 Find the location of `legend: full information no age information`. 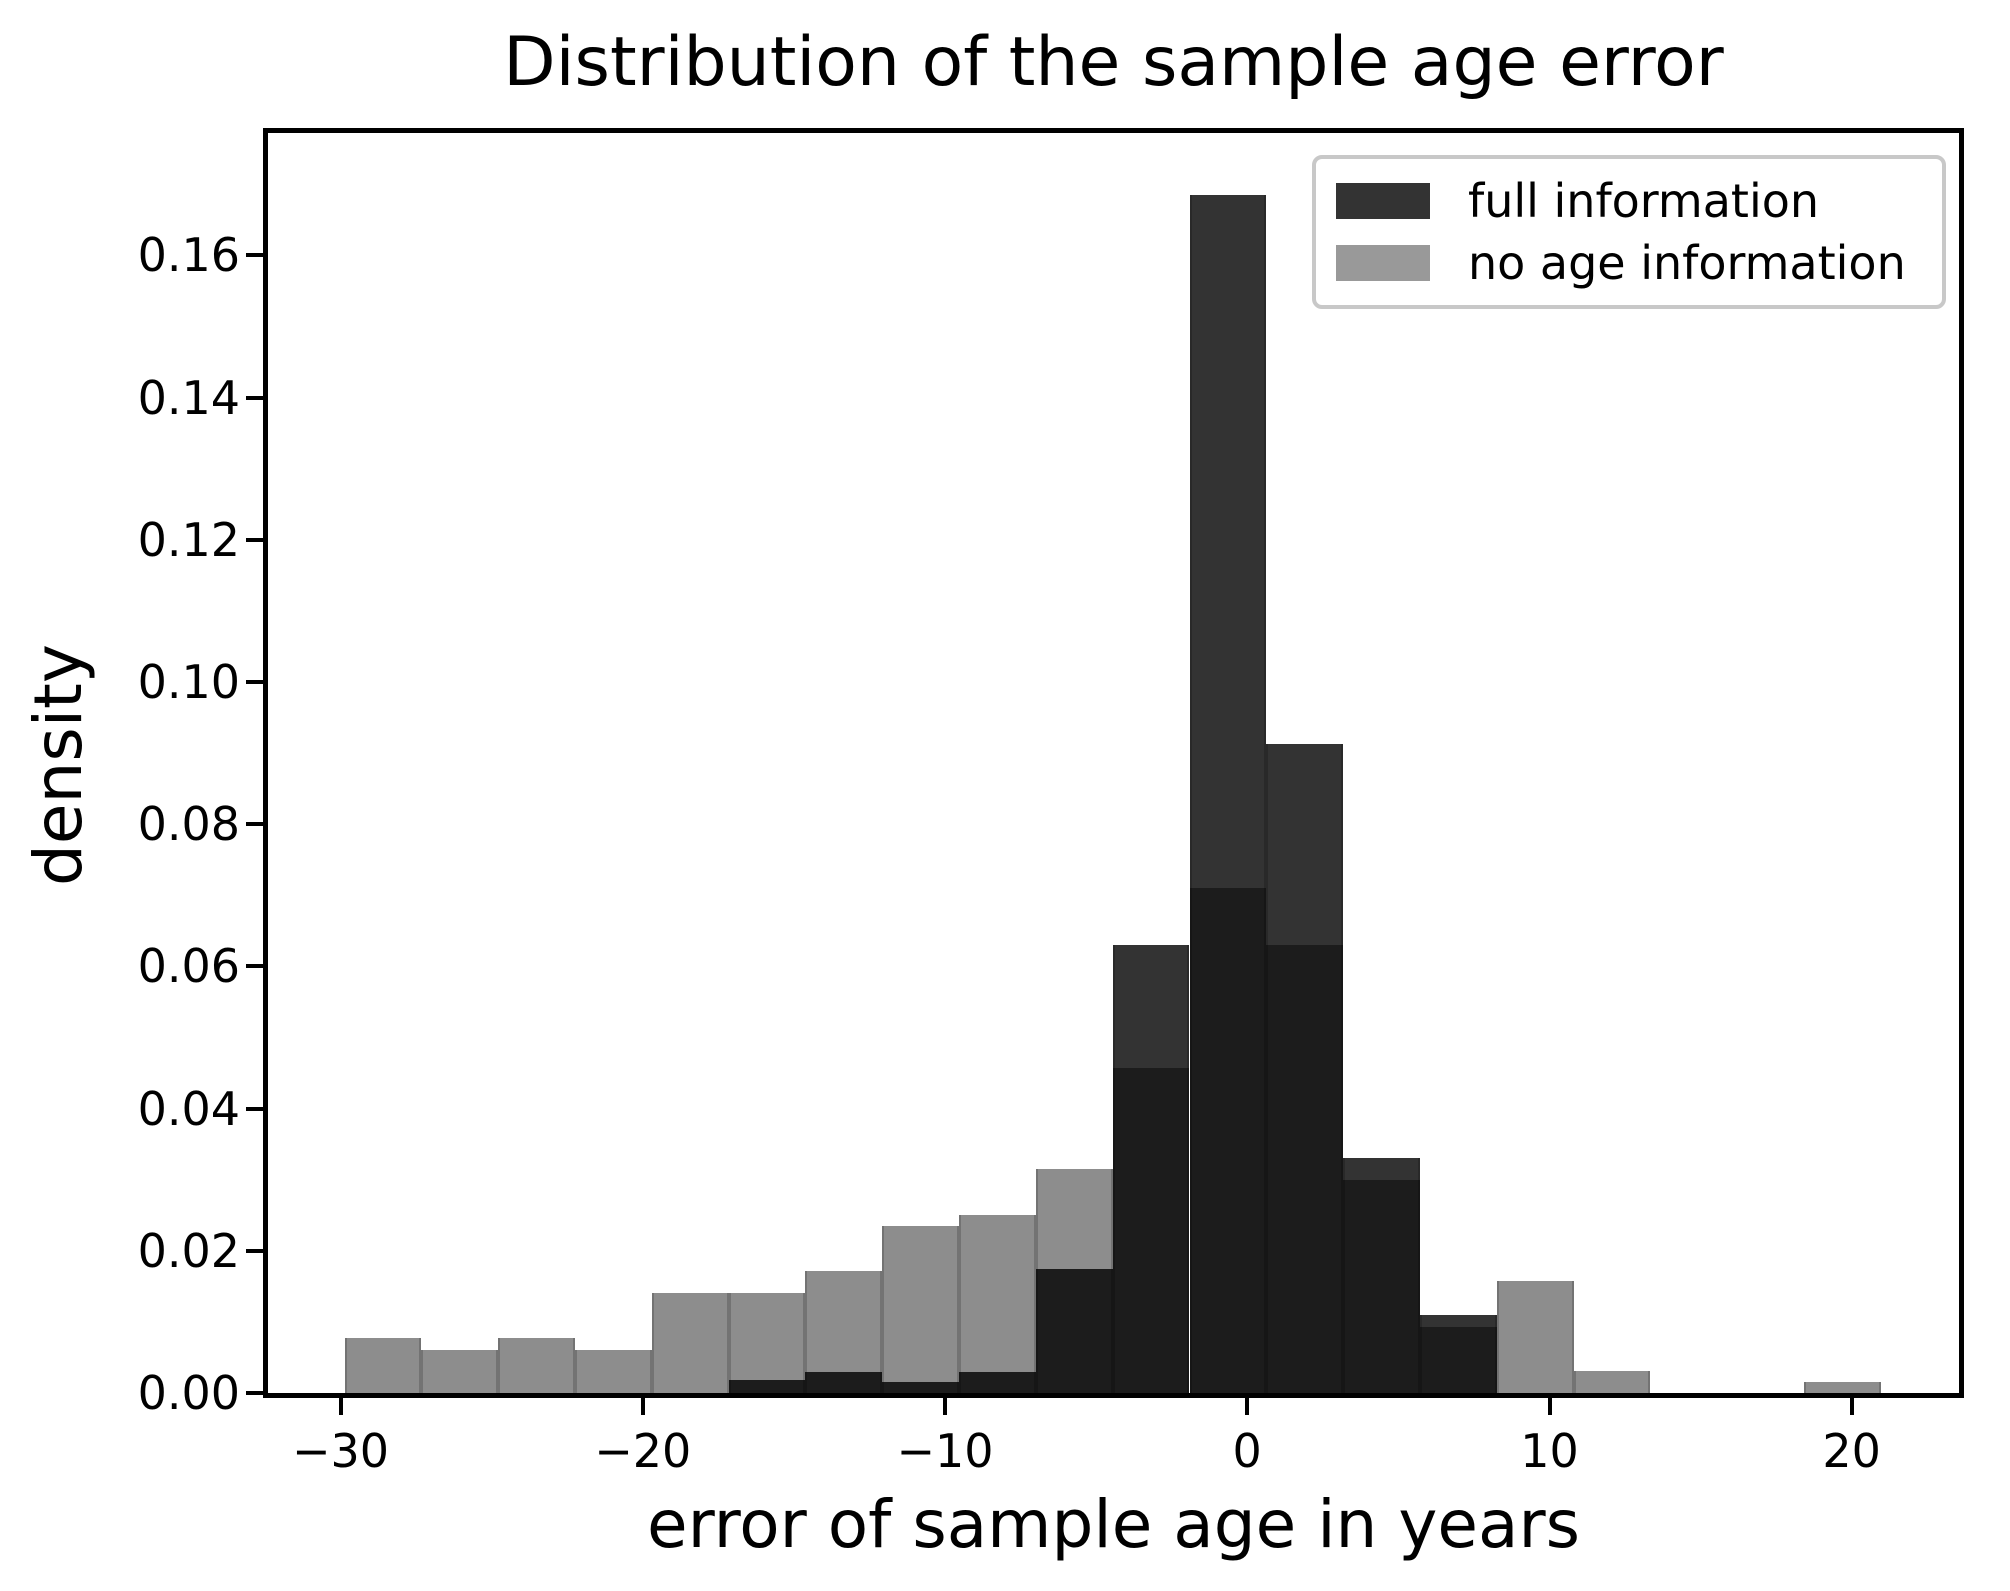

legend: full information no age information is located at coordinates (1629, 232).